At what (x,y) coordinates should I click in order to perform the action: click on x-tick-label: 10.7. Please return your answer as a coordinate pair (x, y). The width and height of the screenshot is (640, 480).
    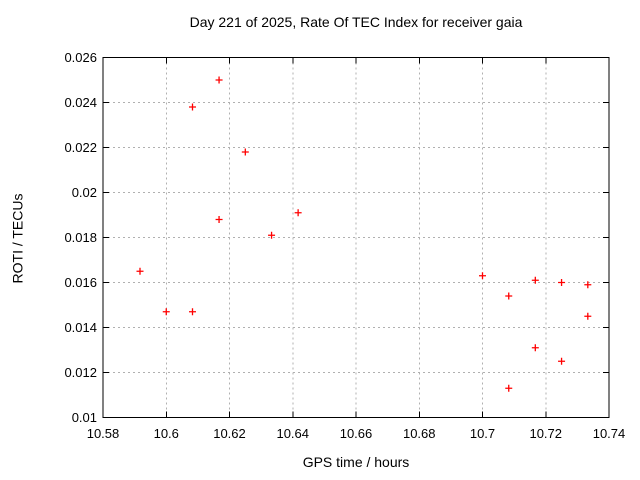
    Looking at the image, I should click on (482, 433).